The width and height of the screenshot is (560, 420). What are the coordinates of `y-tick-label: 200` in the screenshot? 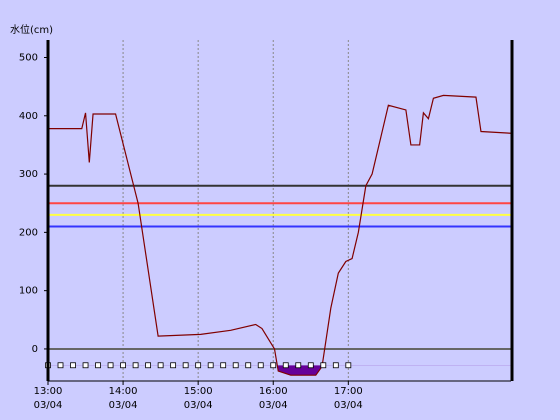 It's located at (28, 232).